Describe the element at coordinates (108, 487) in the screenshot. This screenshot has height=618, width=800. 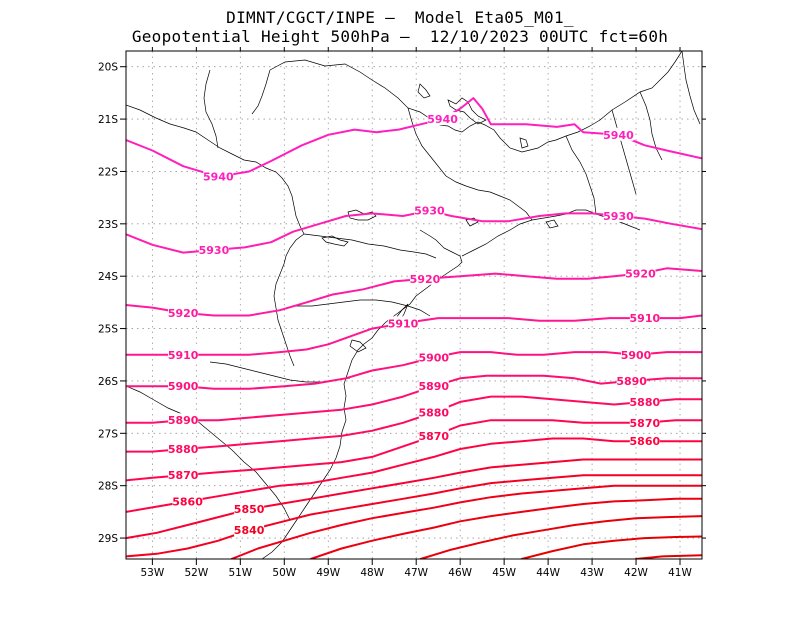
I see `y-tick-label: 28S` at that location.